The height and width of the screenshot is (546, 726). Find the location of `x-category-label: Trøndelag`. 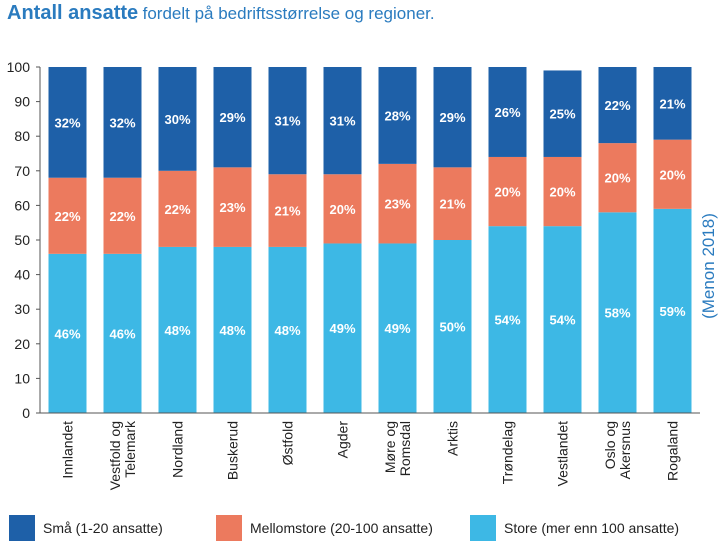

x-category-label: Trøndelag is located at coordinates (508, 452).